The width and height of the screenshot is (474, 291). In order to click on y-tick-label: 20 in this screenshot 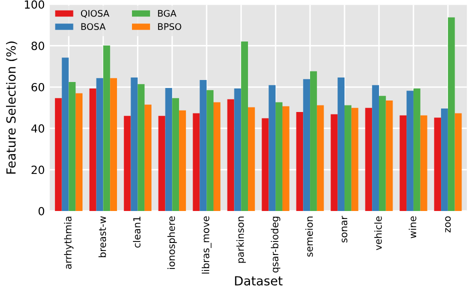, I will do `click(38, 170)`.